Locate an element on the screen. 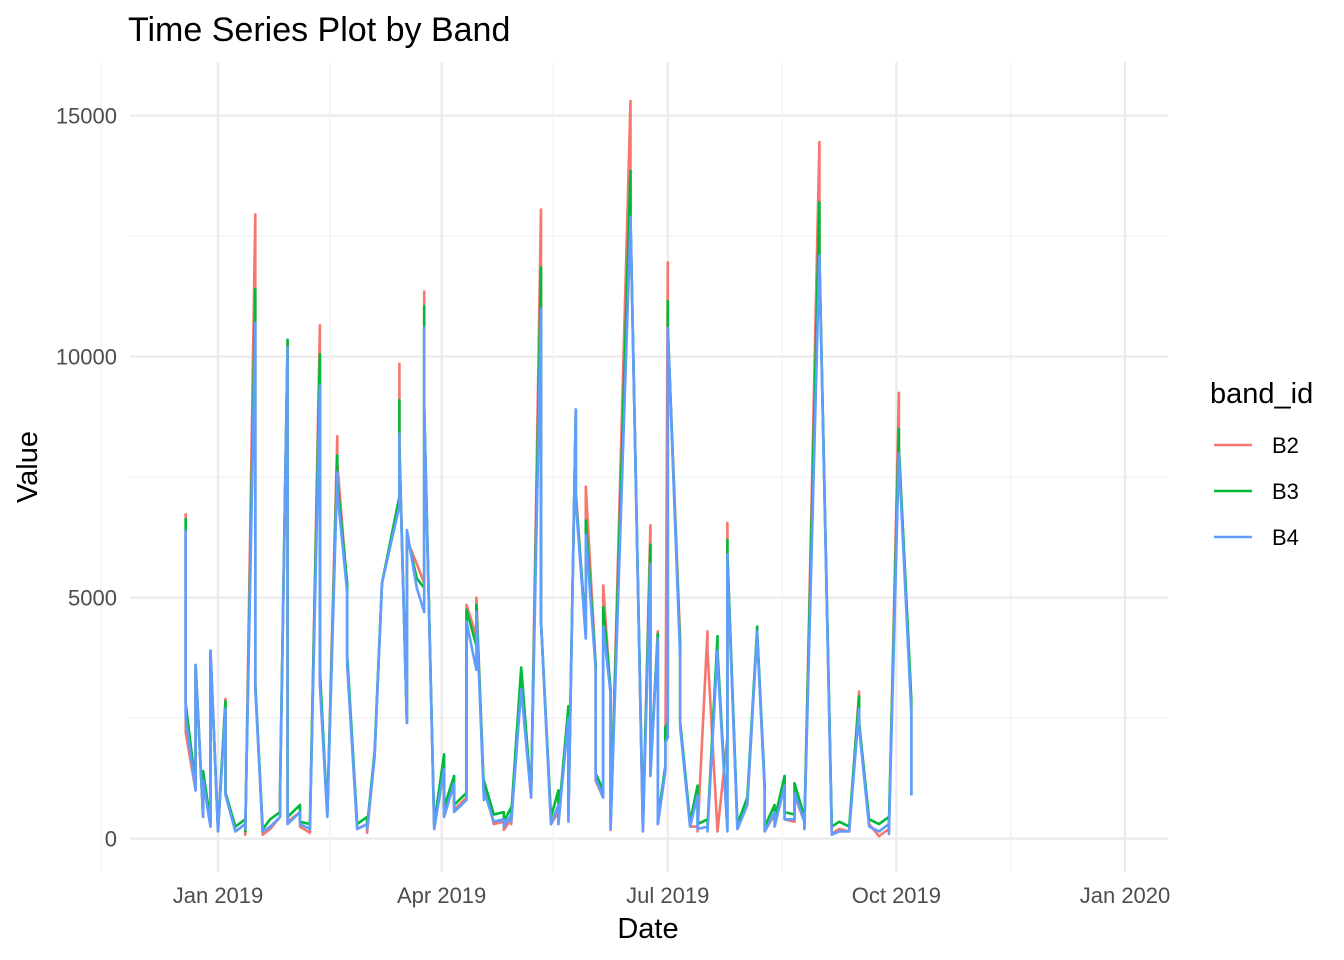 This screenshot has height=960, width=1344. x-tick-label: Jan 2020 is located at coordinates (1125, 895).